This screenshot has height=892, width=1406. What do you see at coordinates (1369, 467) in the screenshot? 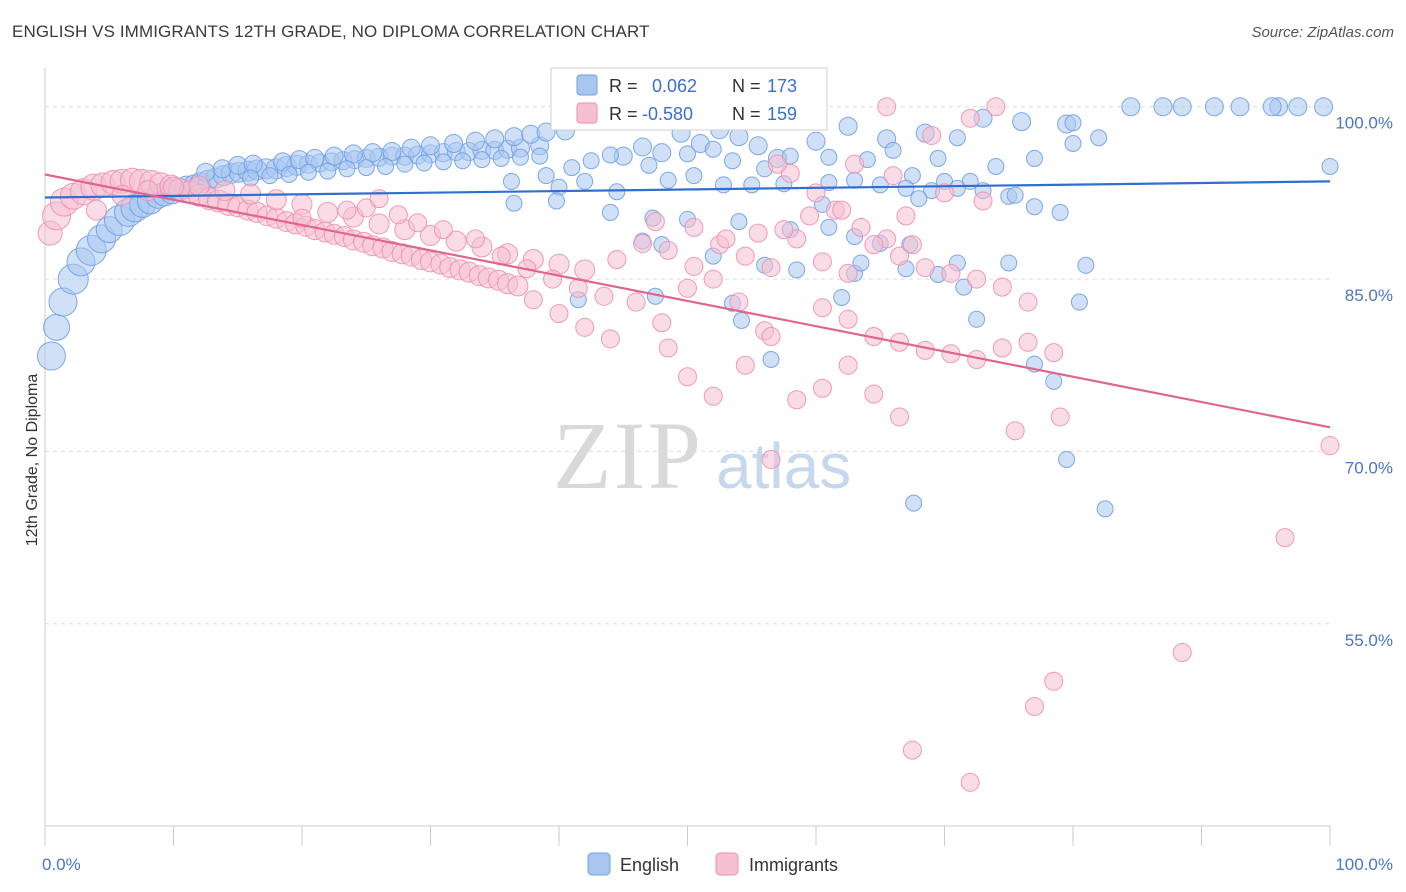
I see `y-tick-label: 70.0%` at bounding box center [1369, 467].